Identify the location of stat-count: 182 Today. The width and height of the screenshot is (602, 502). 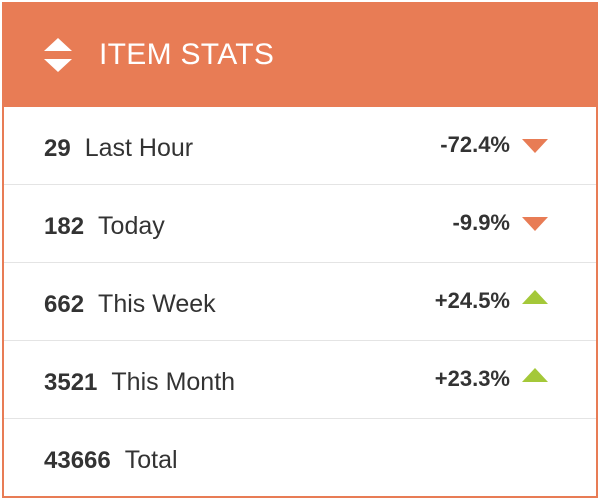
(104, 224).